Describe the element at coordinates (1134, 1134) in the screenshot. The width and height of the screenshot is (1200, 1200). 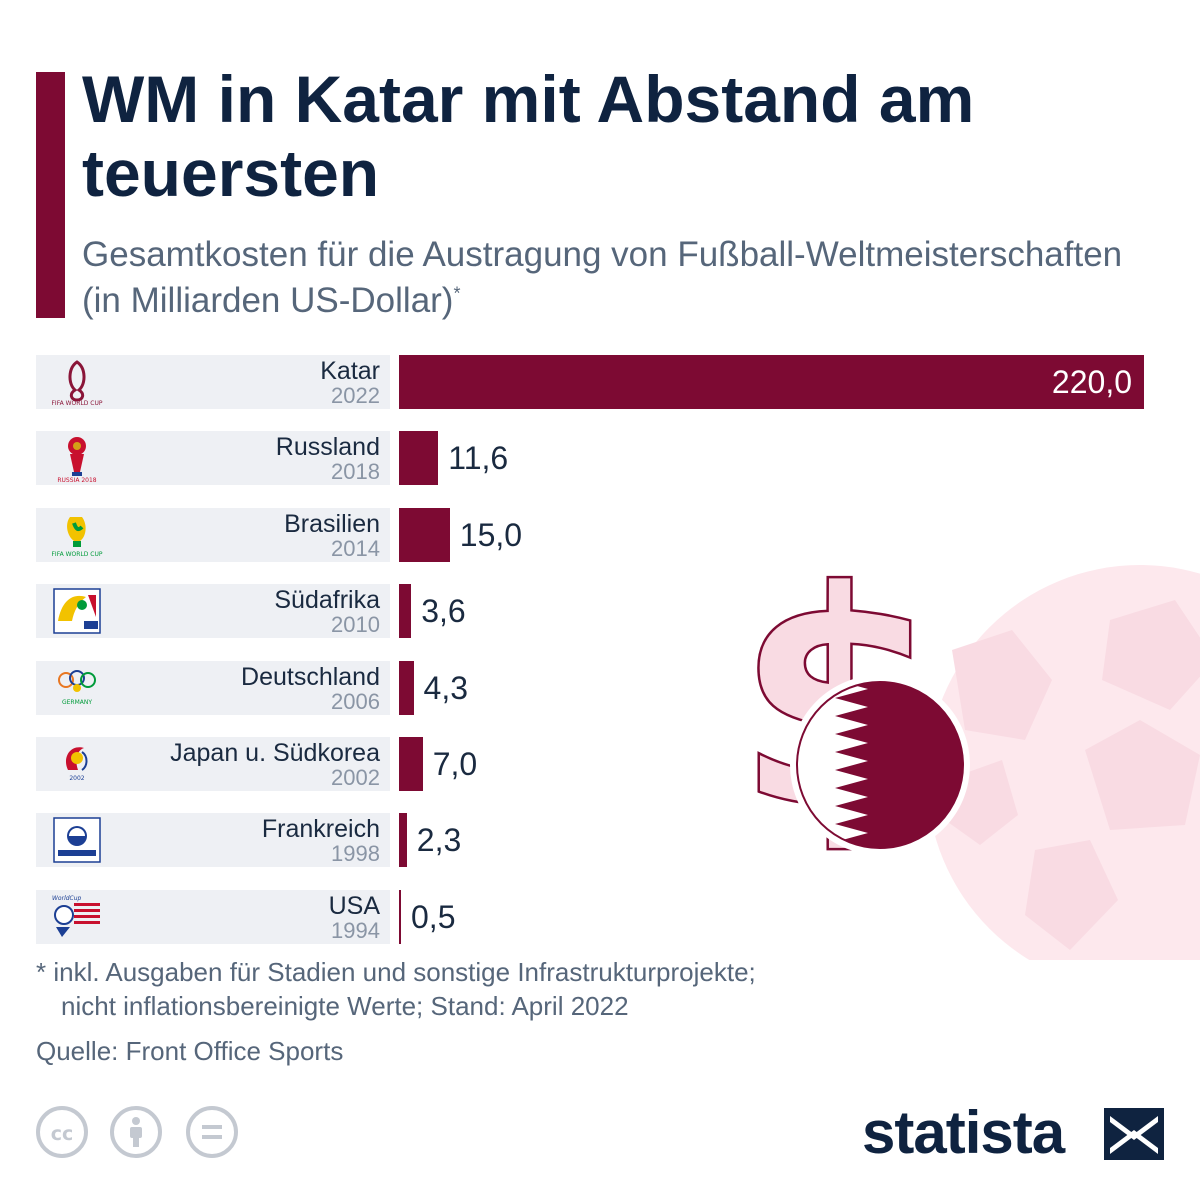
I see `statista-logo-icon` at that location.